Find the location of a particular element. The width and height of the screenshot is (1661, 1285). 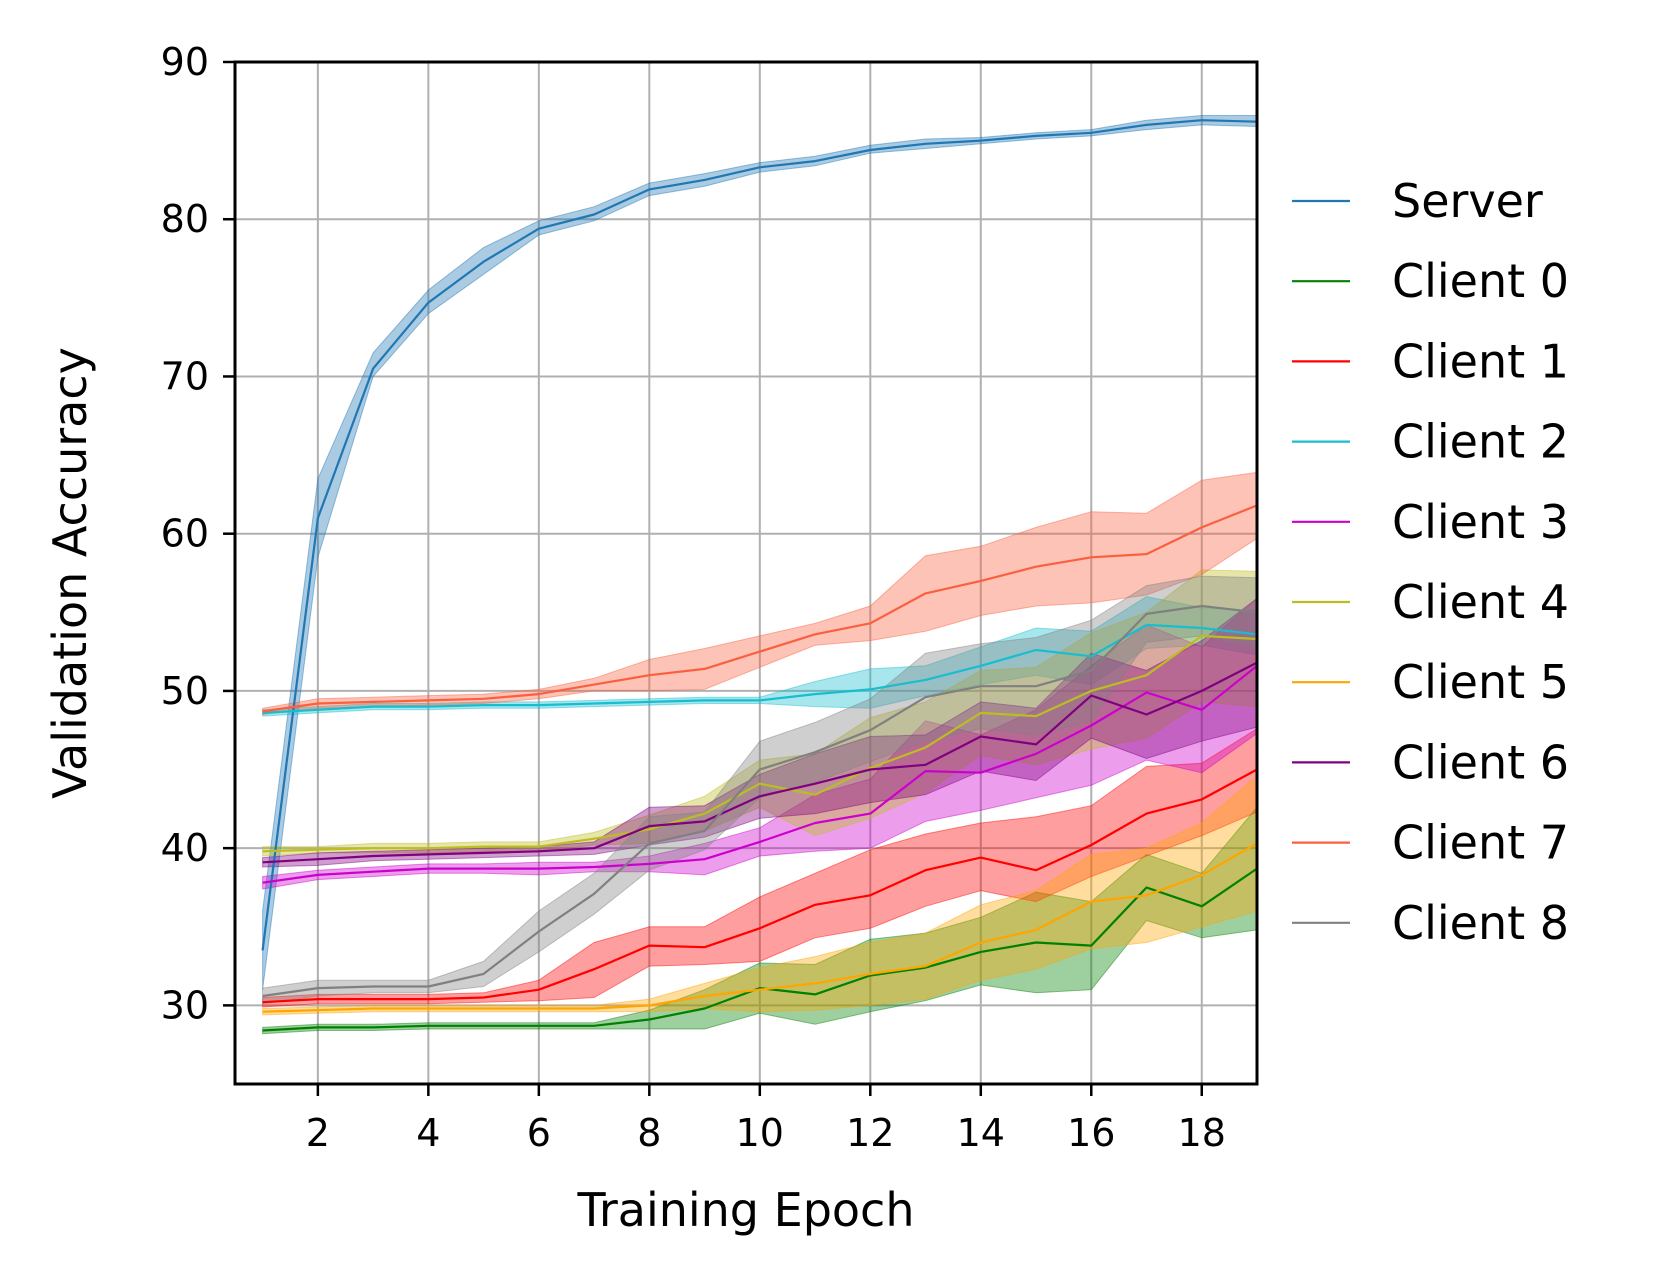

y-tick-label: 40 is located at coordinates (185, 848).